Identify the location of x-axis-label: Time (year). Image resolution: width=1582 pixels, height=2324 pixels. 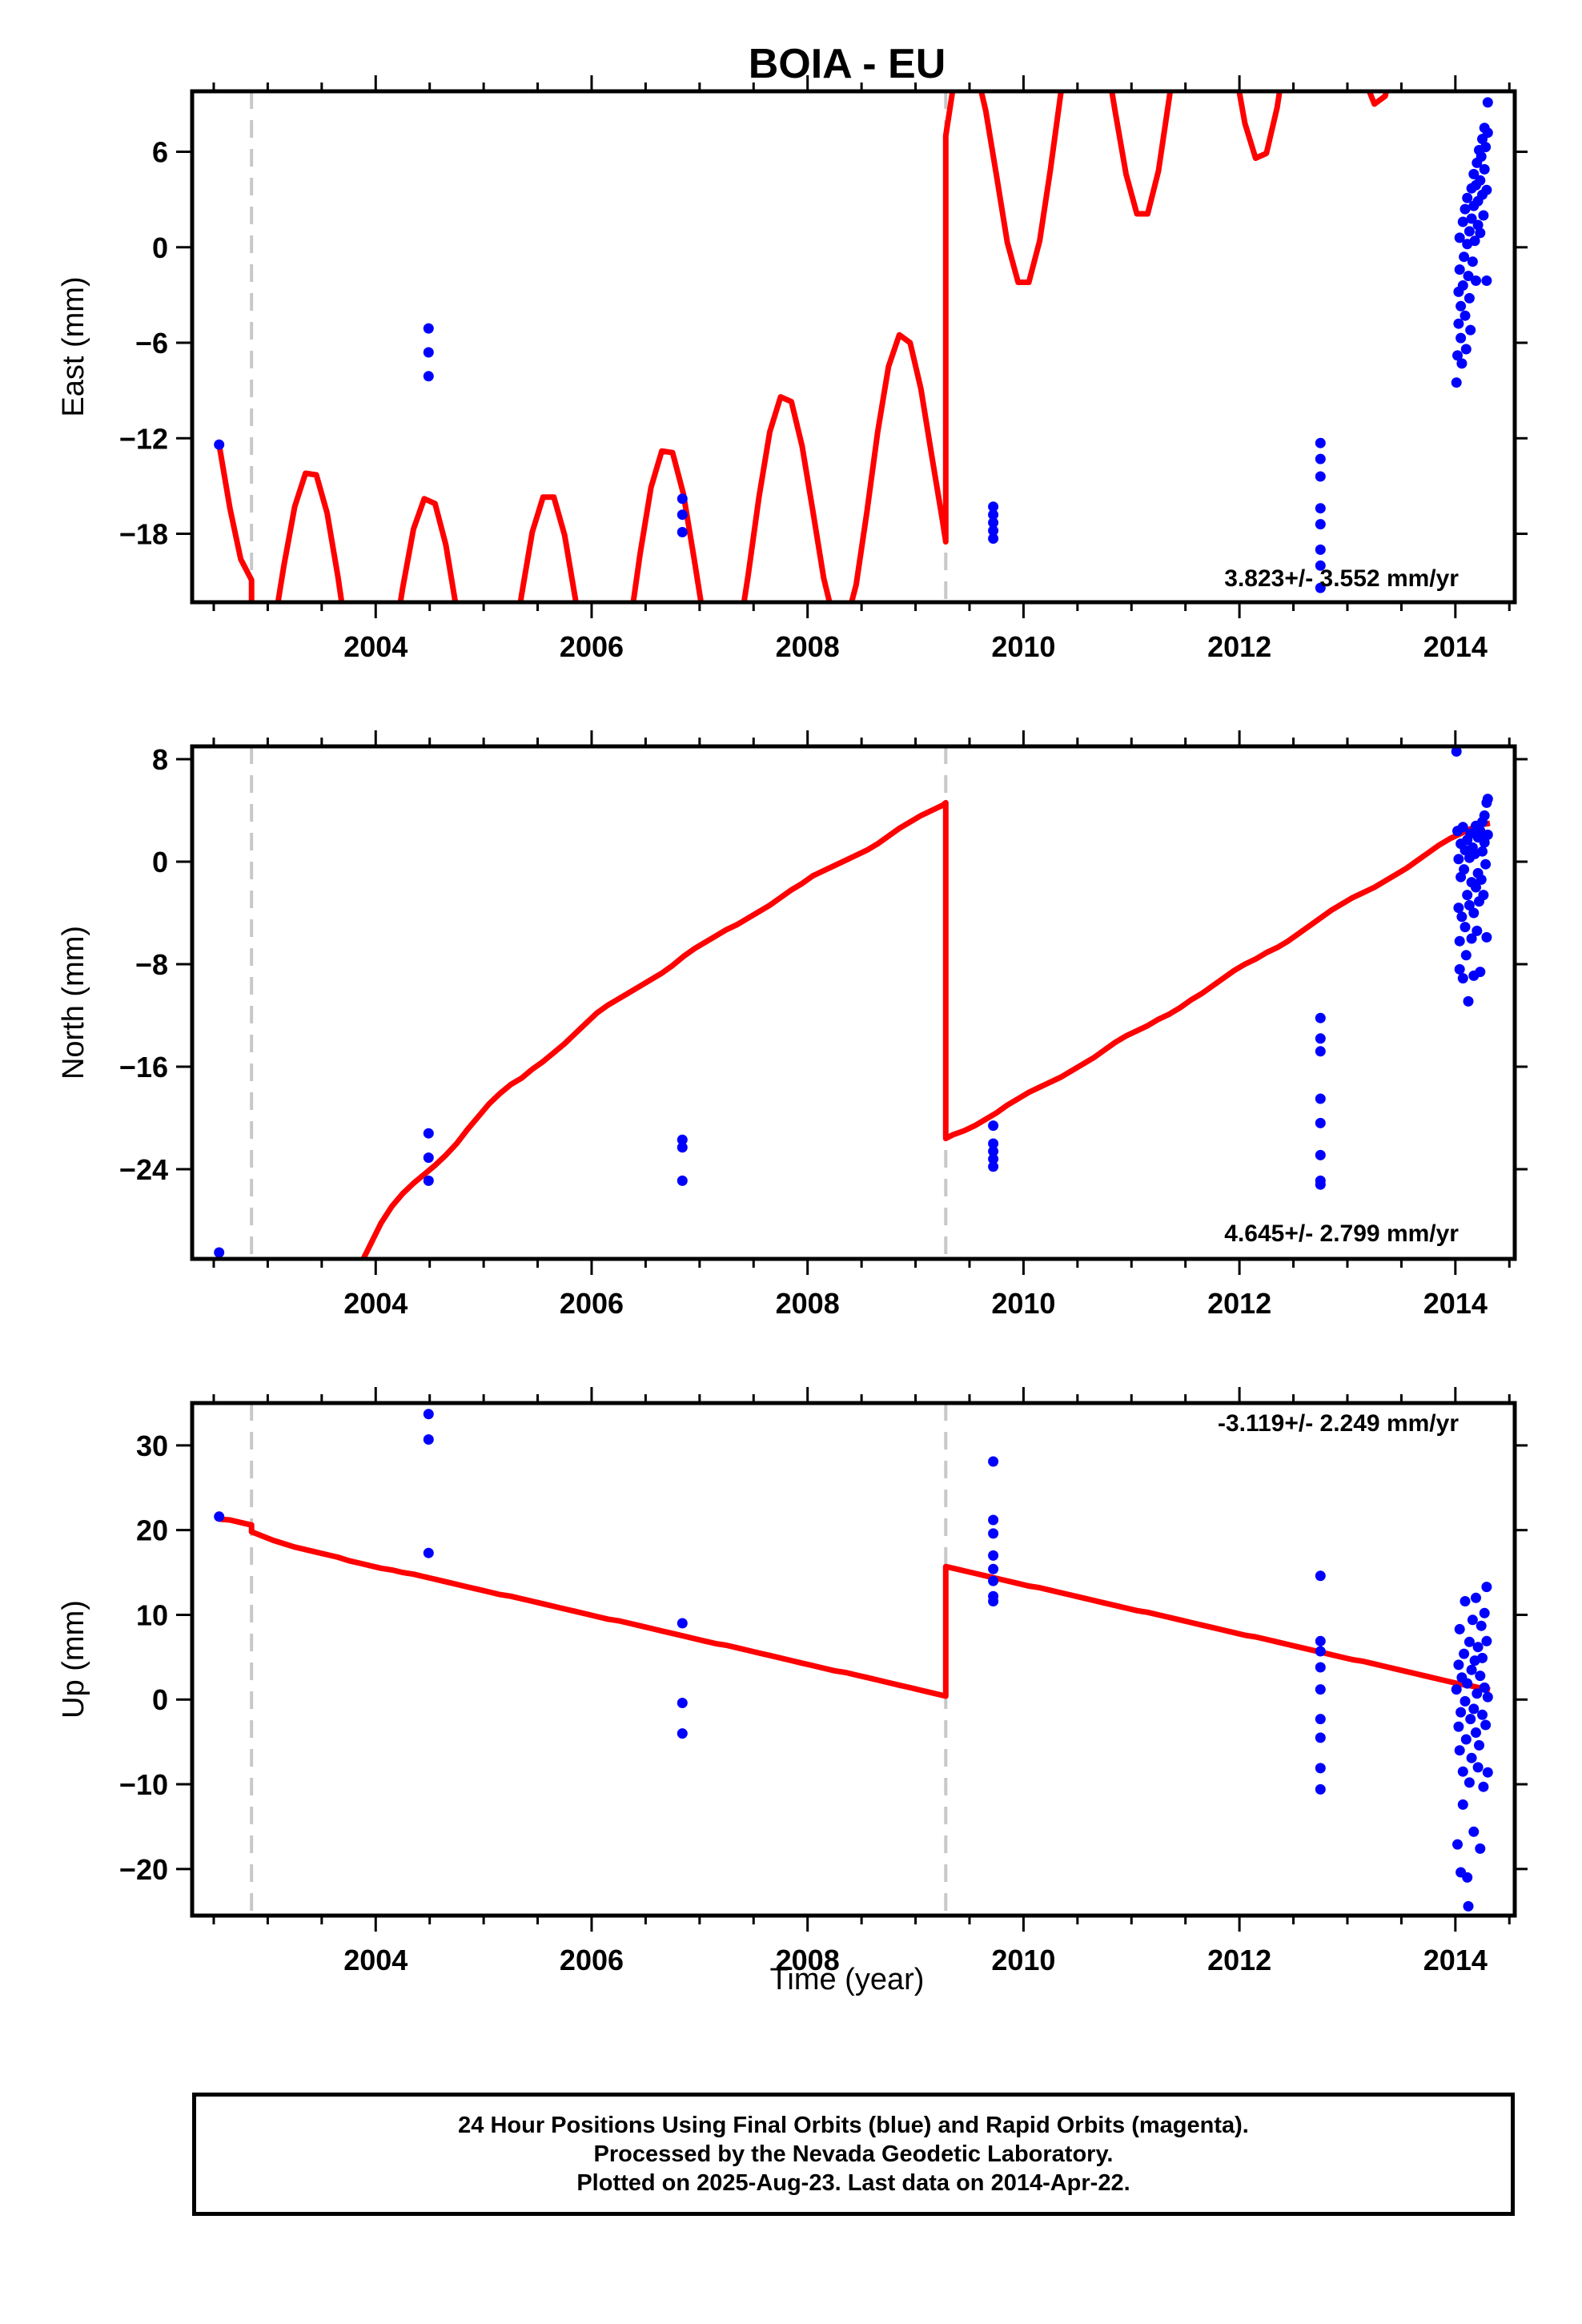
(847, 1979).